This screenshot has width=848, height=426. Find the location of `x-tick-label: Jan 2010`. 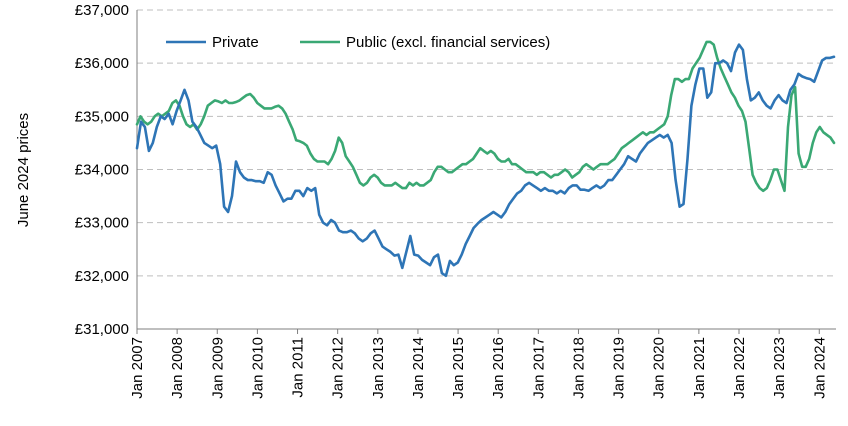

x-tick-label: Jan 2010 is located at coordinates (257, 368).